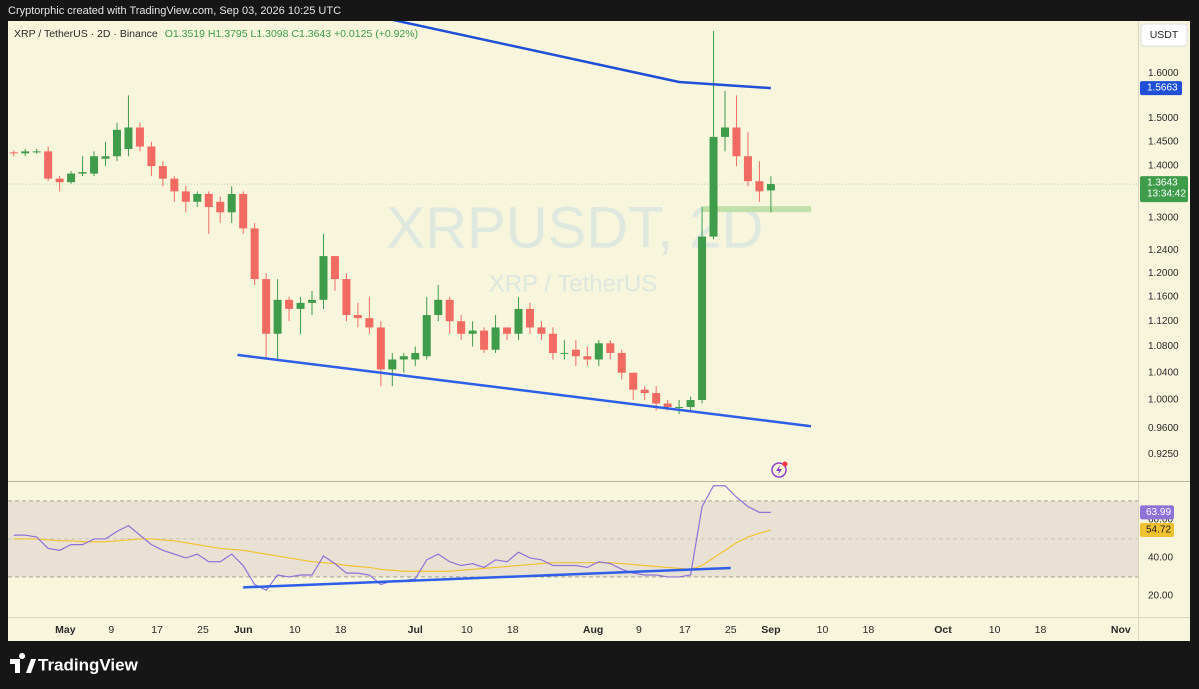 The image size is (1199, 689). Describe the element at coordinates (1163, 400) in the screenshot. I see `y-tick-label: 1.0000` at that location.